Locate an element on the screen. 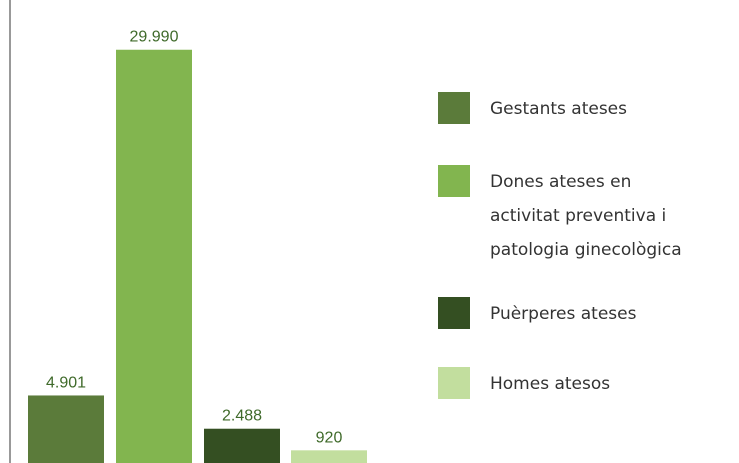  value-label: 2.488 is located at coordinates (242, 416).